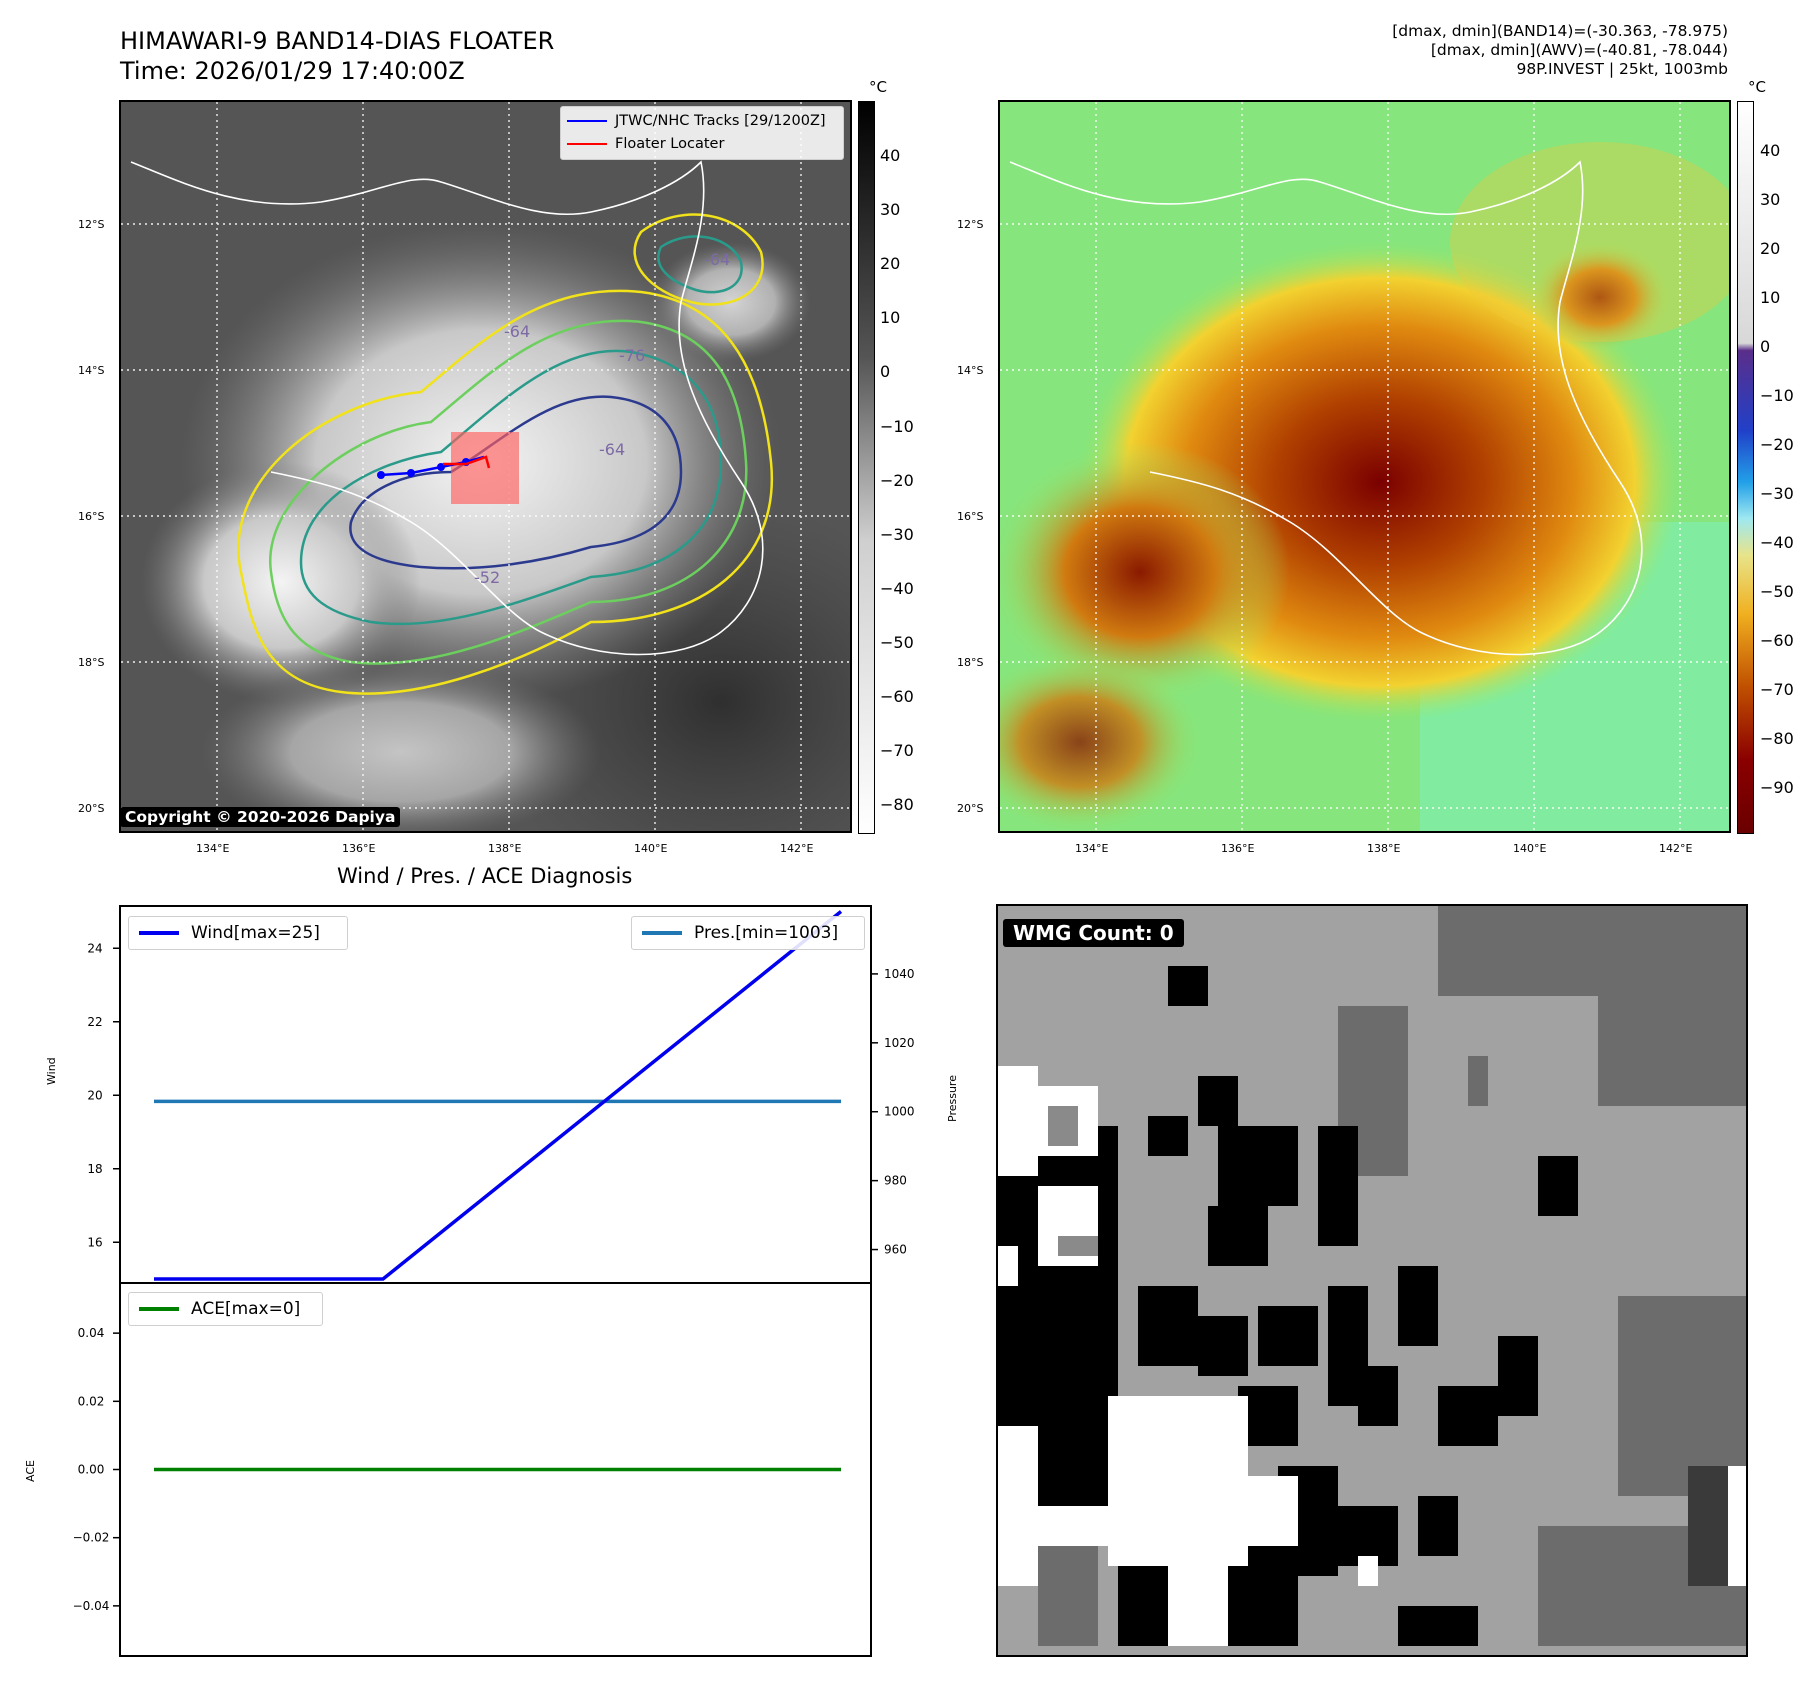  What do you see at coordinates (1579, 50) in the screenshot?
I see `info-line-2: [dmax, dmin](AWV)=(-40.81, -78.044)` at bounding box center [1579, 50].